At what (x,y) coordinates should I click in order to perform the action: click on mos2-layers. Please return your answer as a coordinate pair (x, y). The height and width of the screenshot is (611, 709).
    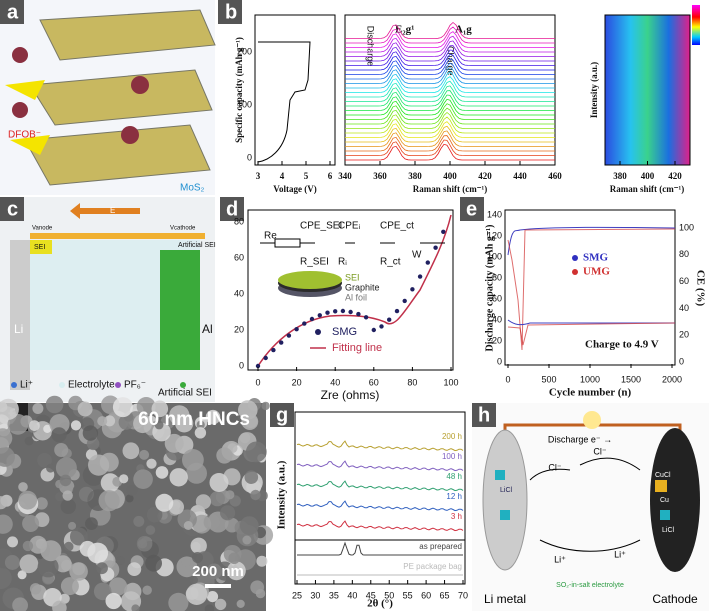
    Looking at the image, I should click on (110, 97).